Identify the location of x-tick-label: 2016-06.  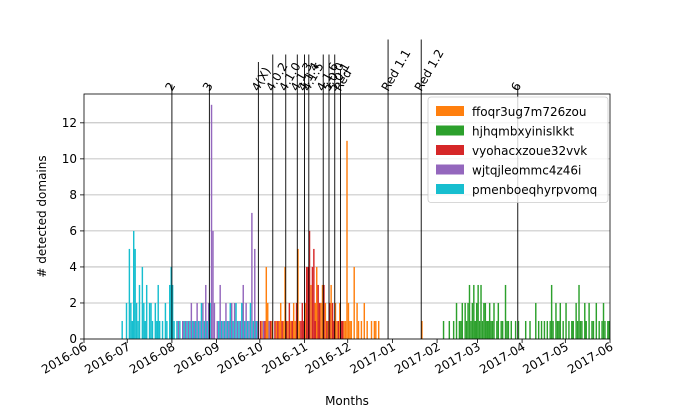
(64, 357).